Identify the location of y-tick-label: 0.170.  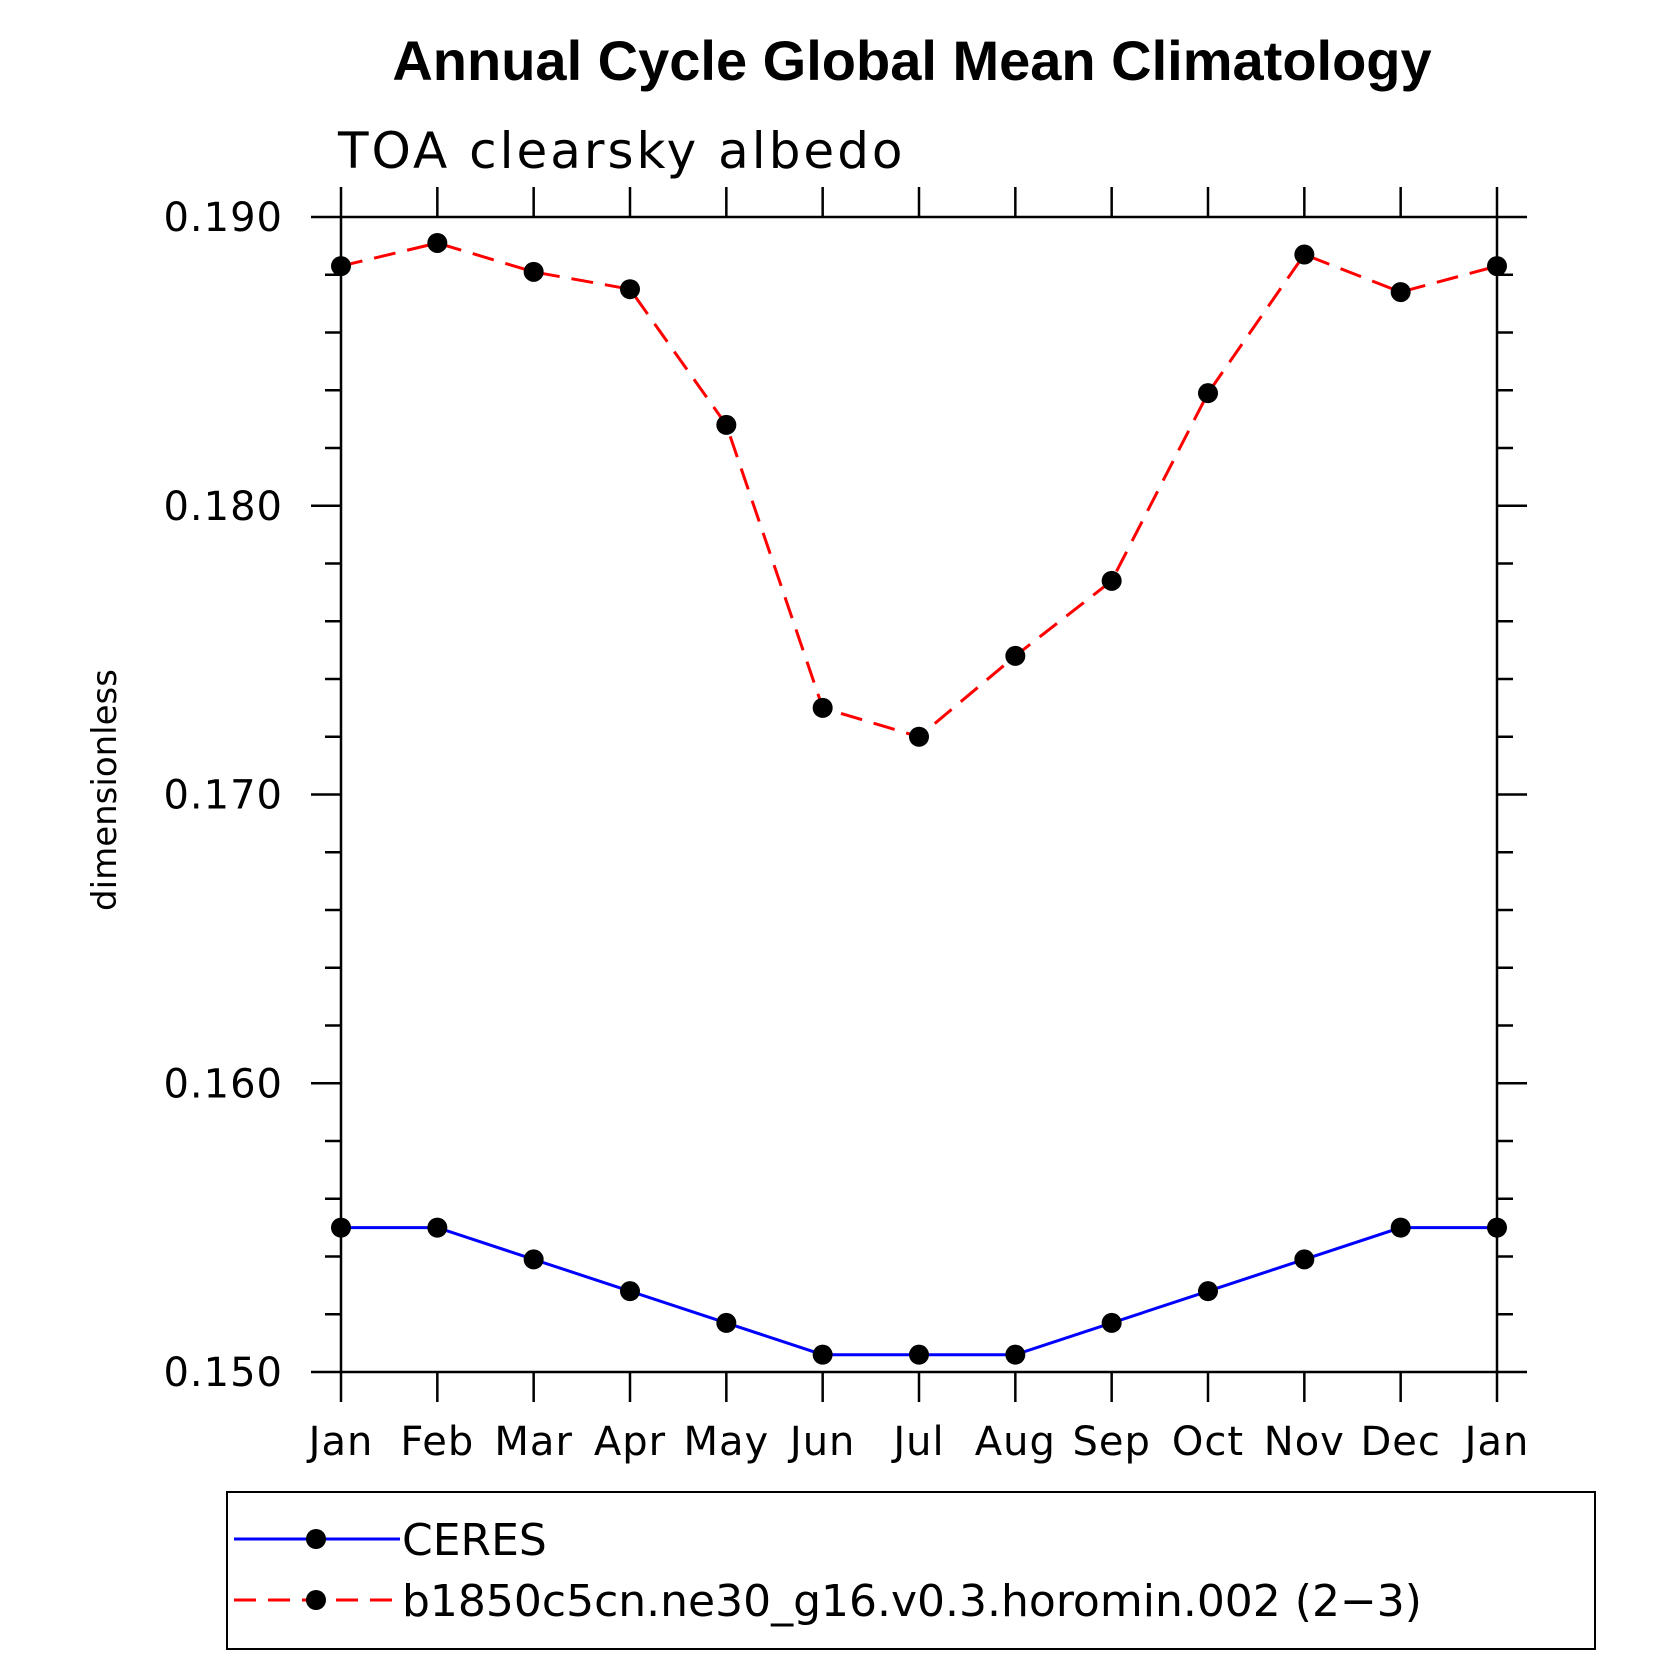
(223, 796).